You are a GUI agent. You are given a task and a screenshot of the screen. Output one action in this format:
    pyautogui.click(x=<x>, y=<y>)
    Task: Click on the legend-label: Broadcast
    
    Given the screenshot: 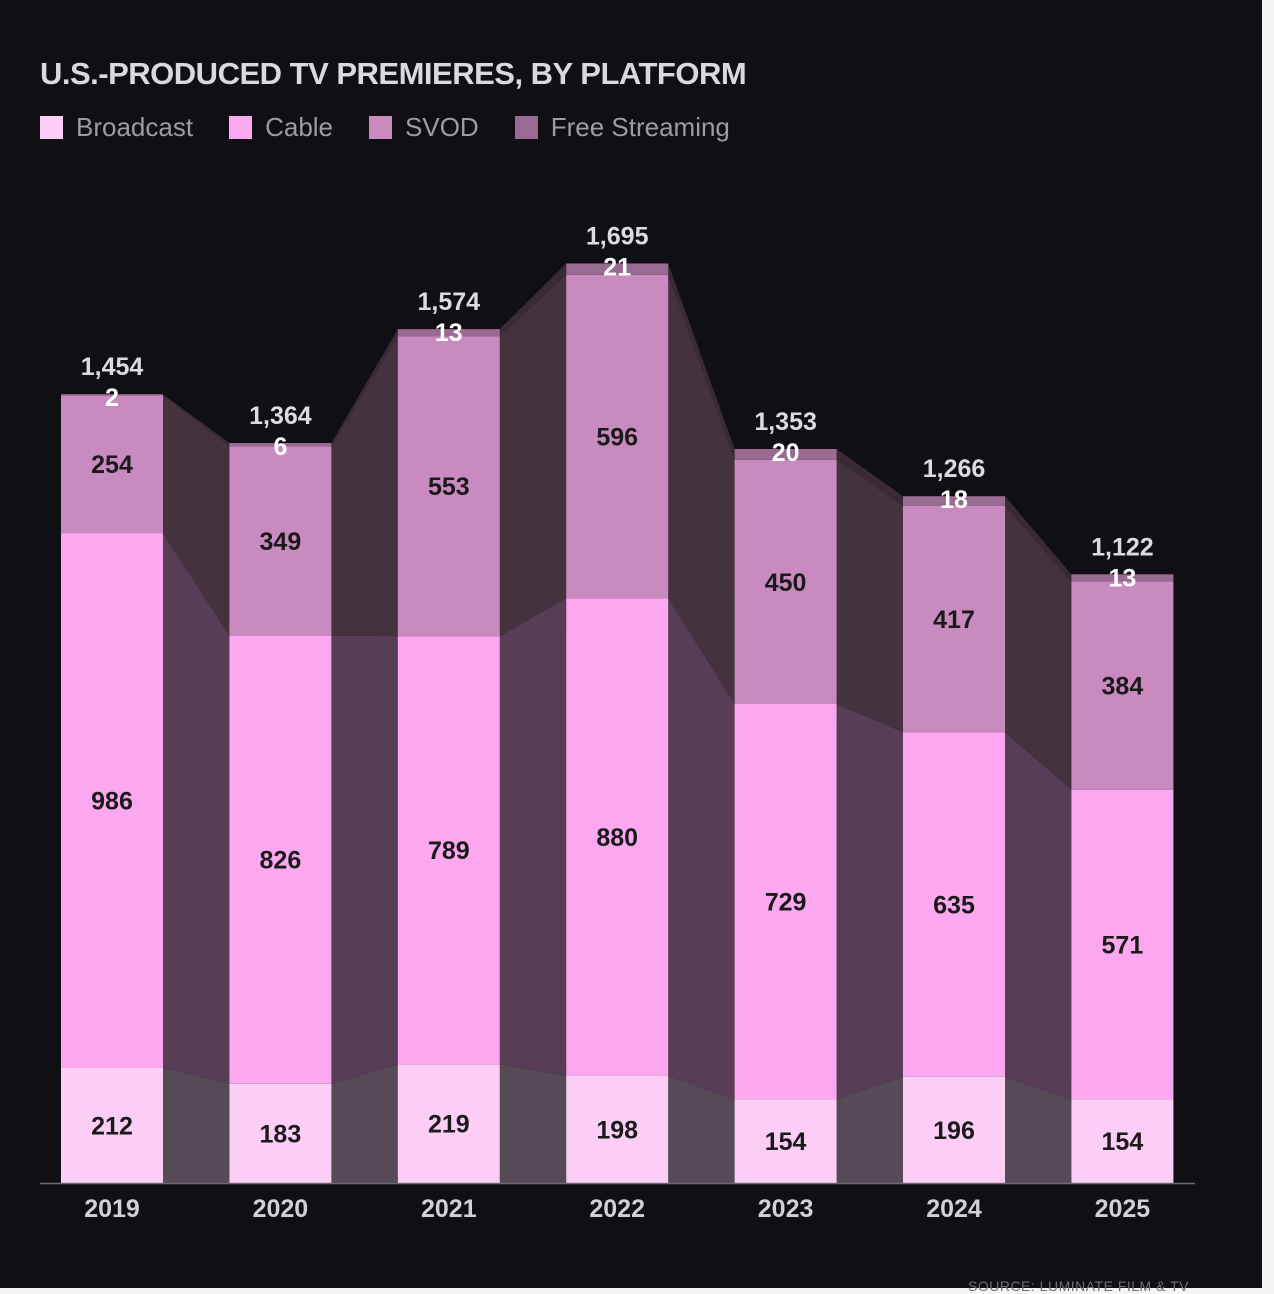 What is the action you would take?
    pyautogui.click(x=135, y=127)
    